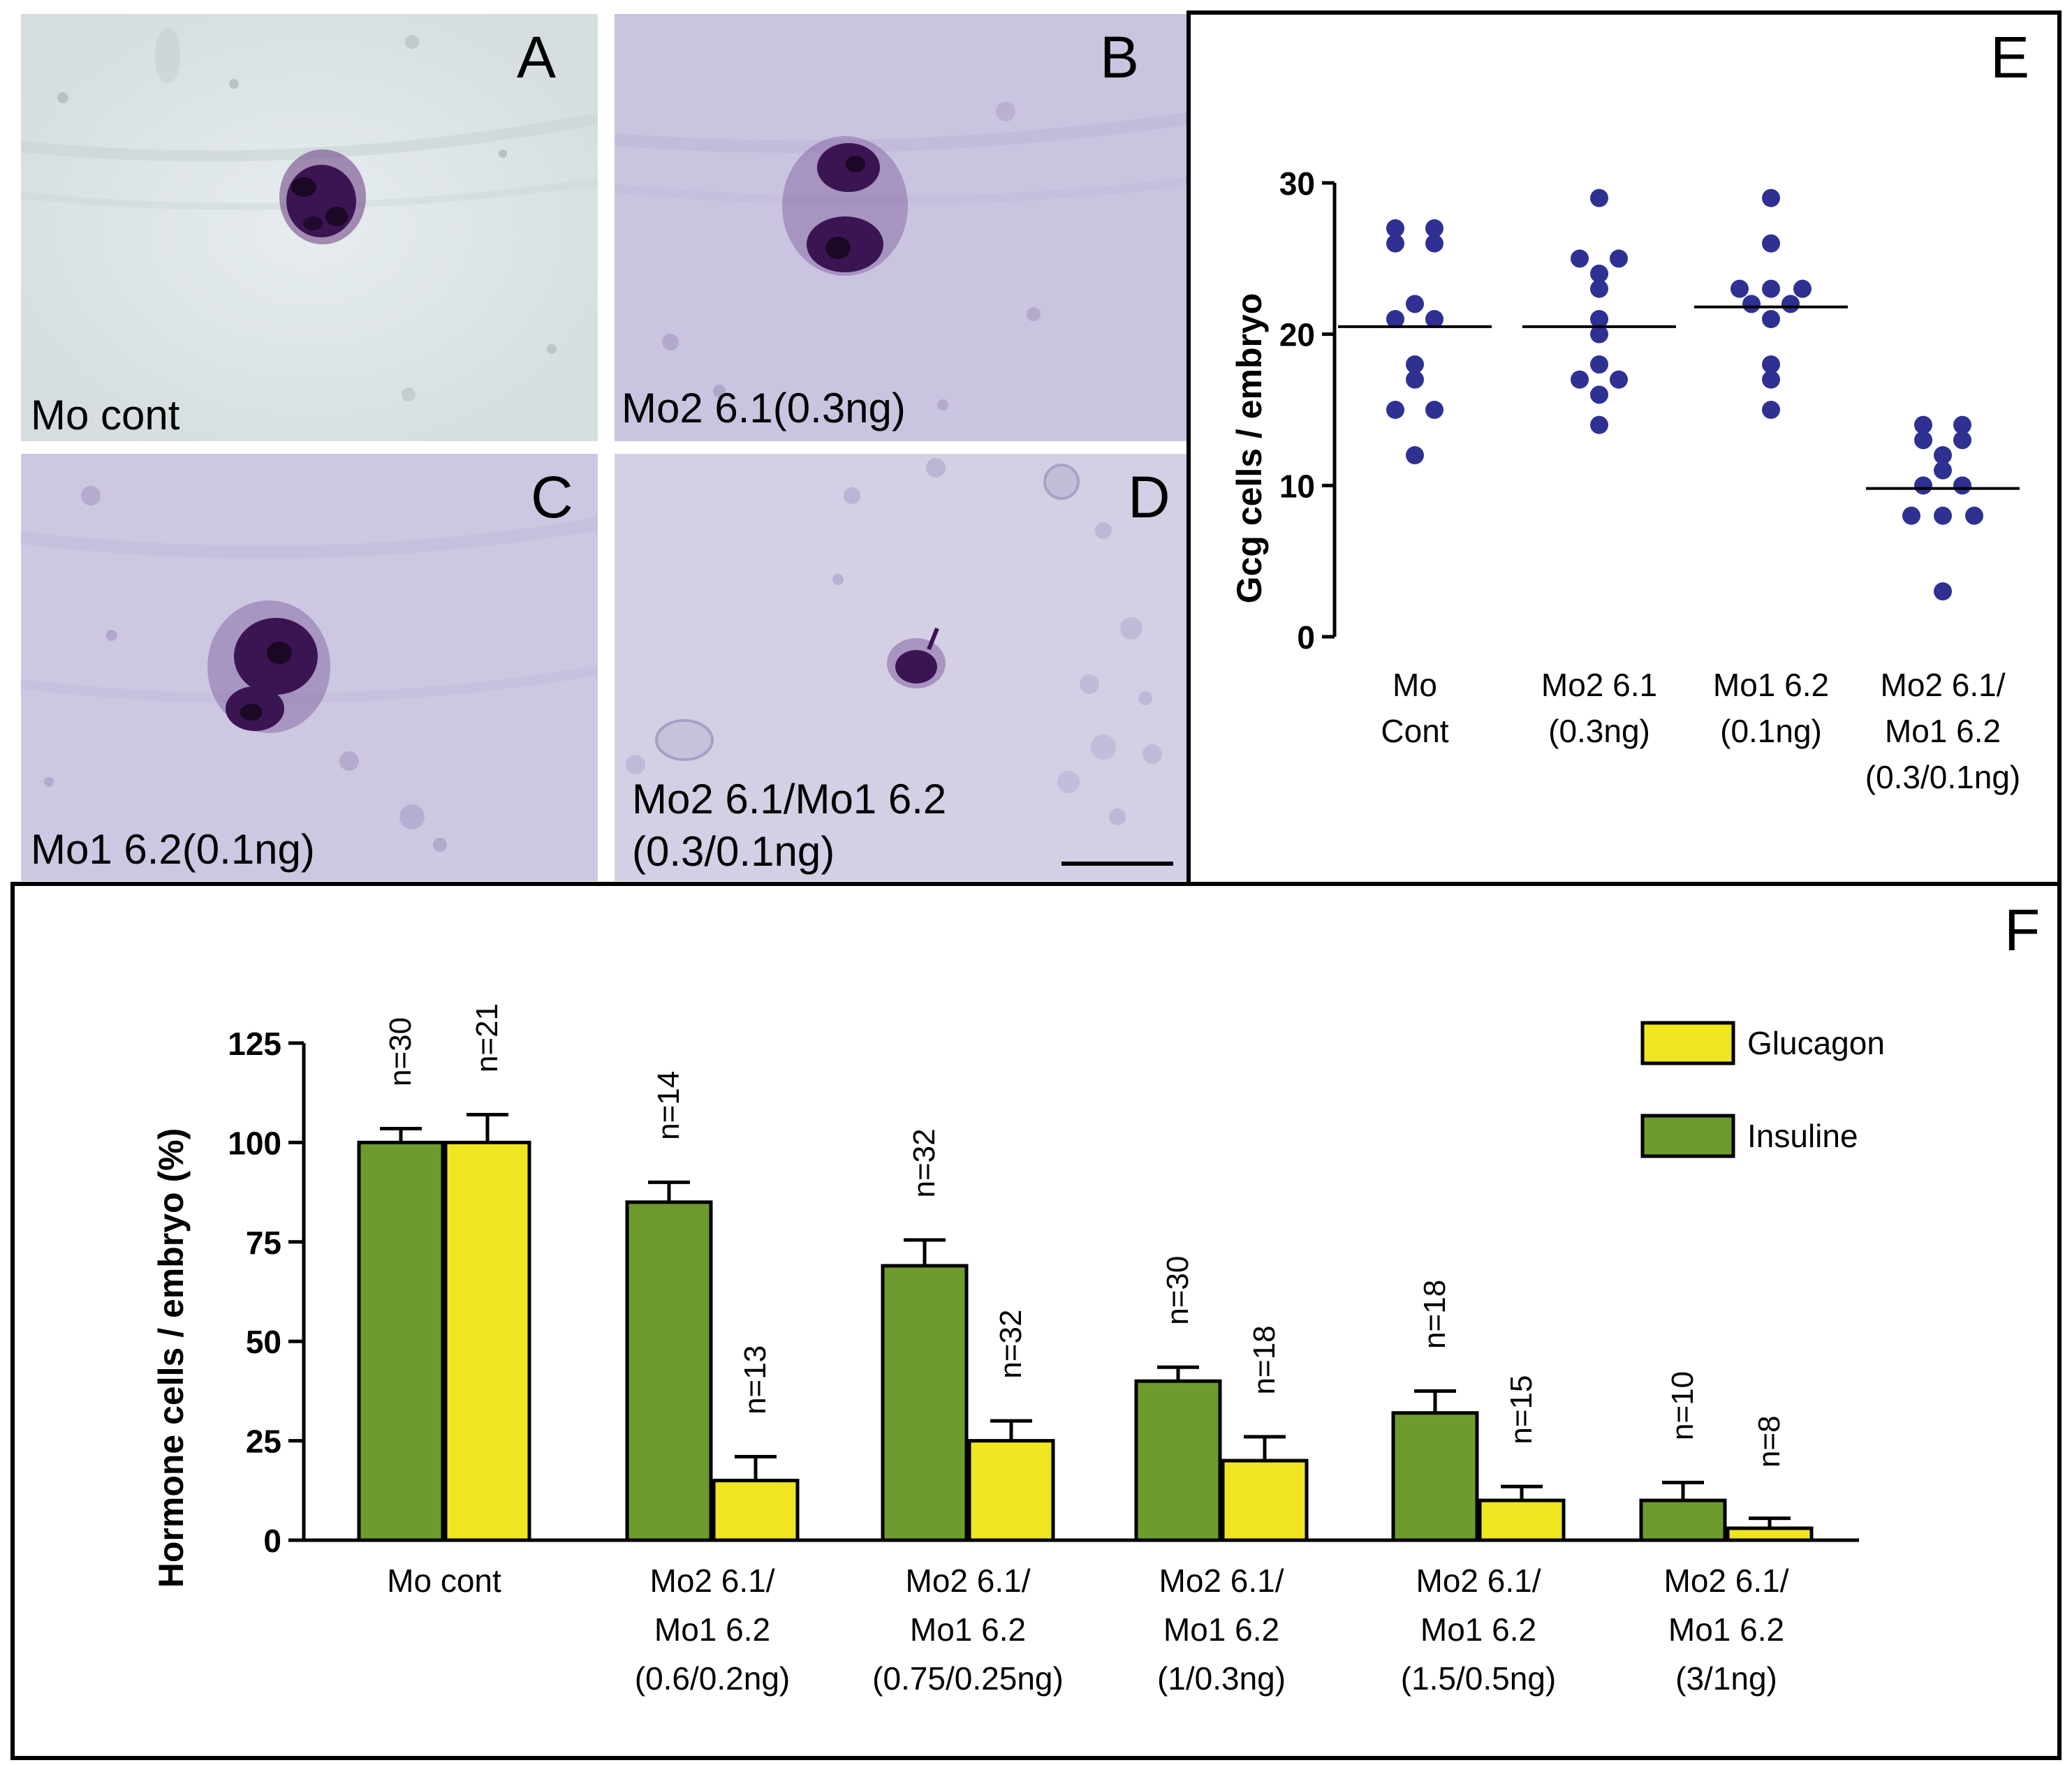 Image resolution: width=2072 pixels, height=1765 pixels. I want to click on chart-f-legend-label: Glucagon, so click(1816, 1043).